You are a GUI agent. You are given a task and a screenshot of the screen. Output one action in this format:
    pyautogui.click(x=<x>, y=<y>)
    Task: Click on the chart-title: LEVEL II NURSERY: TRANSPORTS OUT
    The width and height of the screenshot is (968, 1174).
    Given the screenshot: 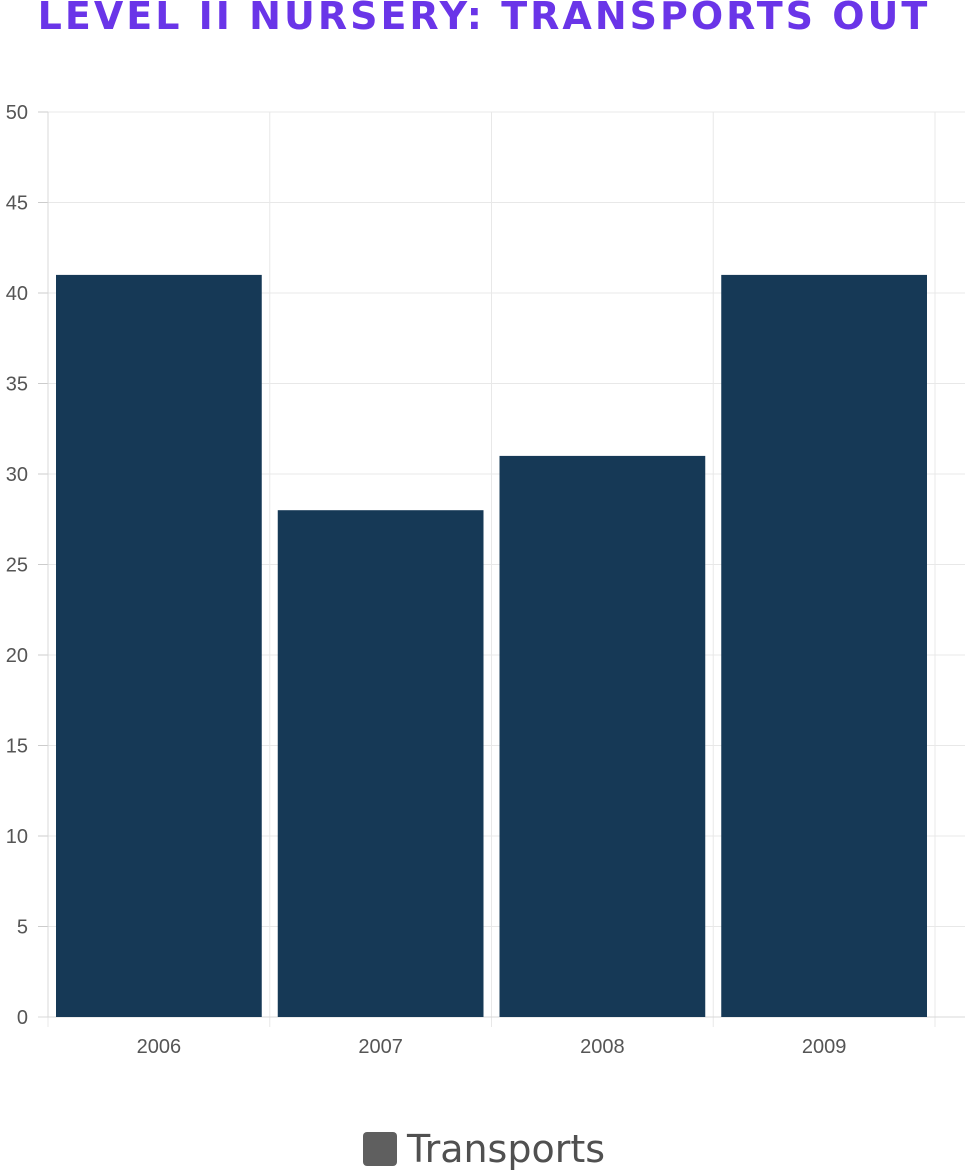 What is the action you would take?
    pyautogui.click(x=484, y=19)
    